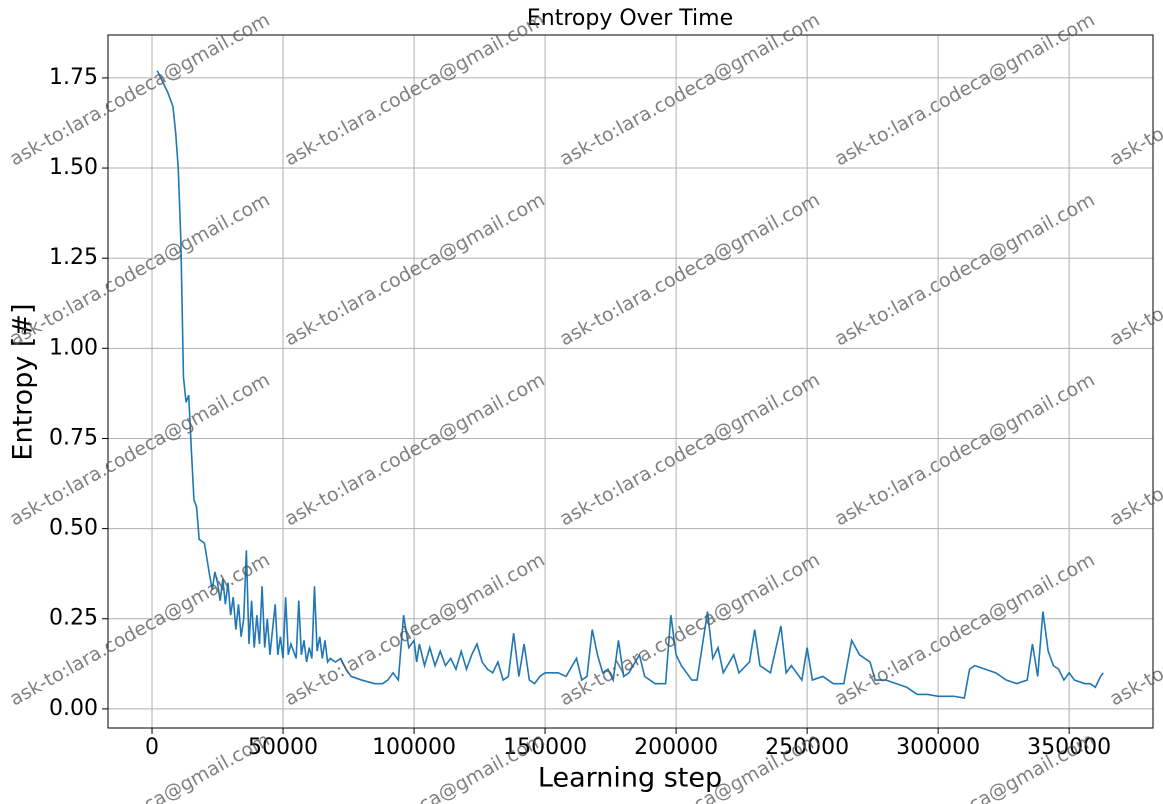 The image size is (1163, 804). I want to click on x-tick-label: 350000, so click(1069, 747).